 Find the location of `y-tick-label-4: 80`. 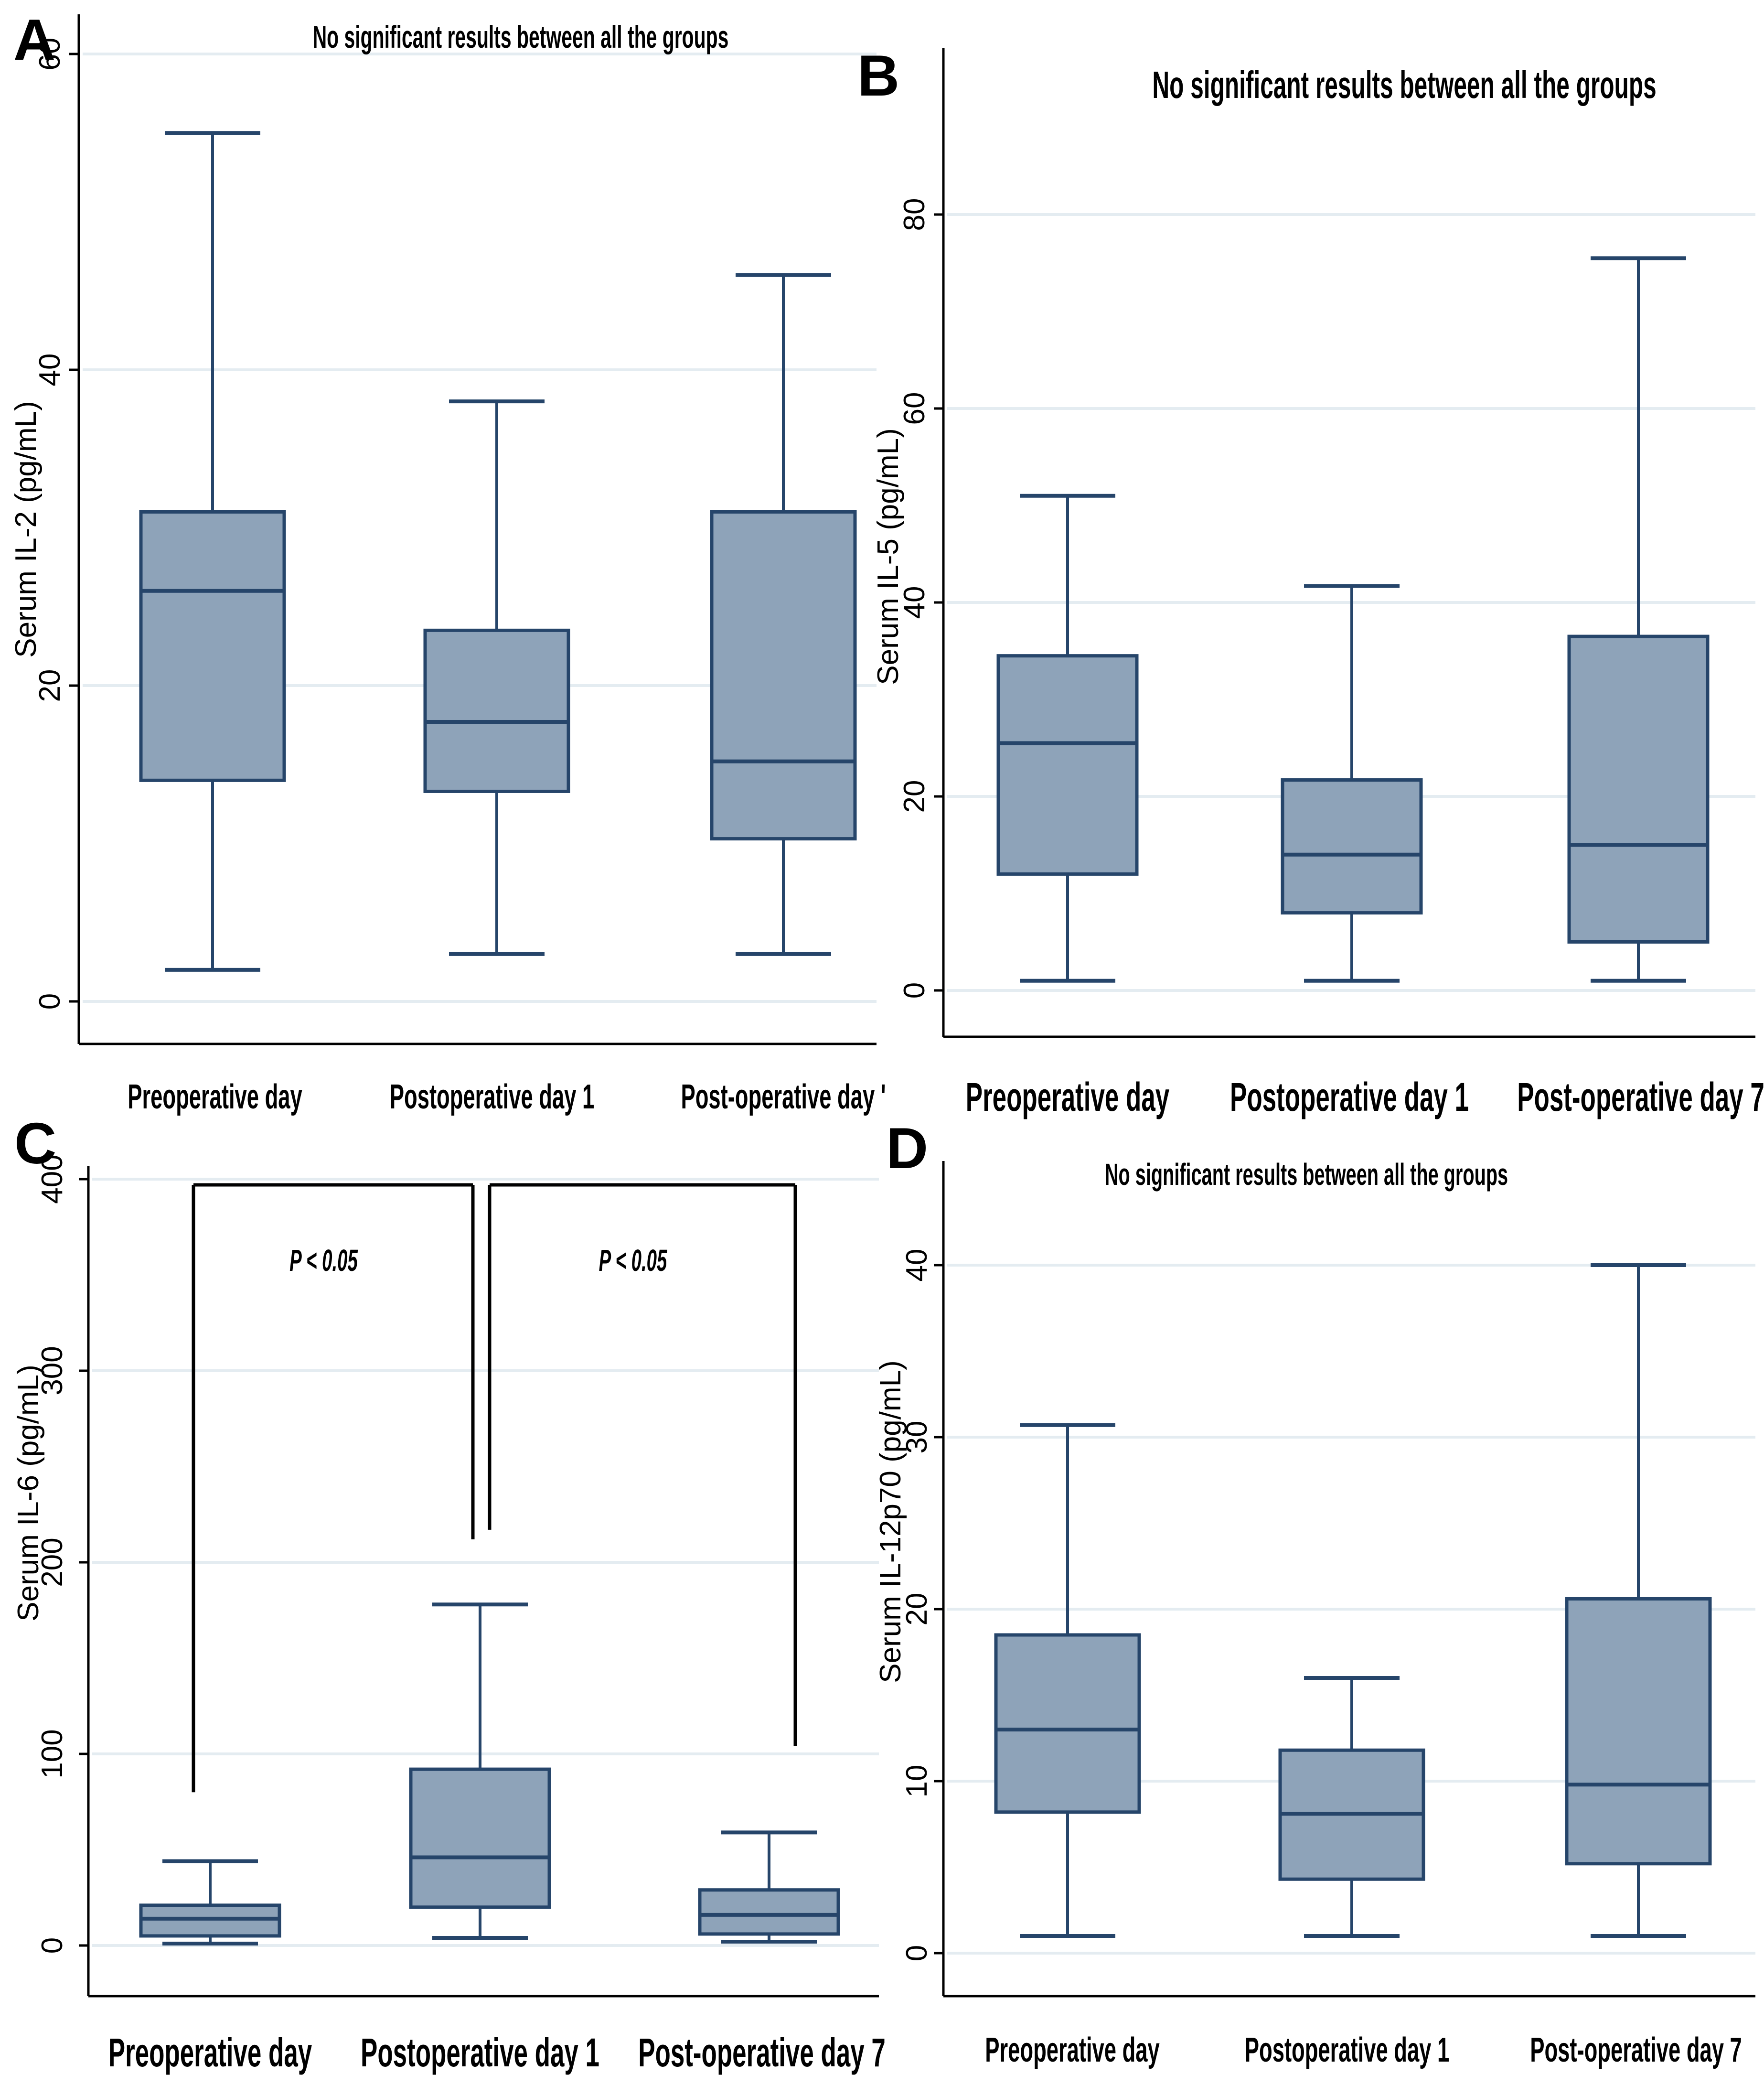

y-tick-label-4: 80 is located at coordinates (915, 215).